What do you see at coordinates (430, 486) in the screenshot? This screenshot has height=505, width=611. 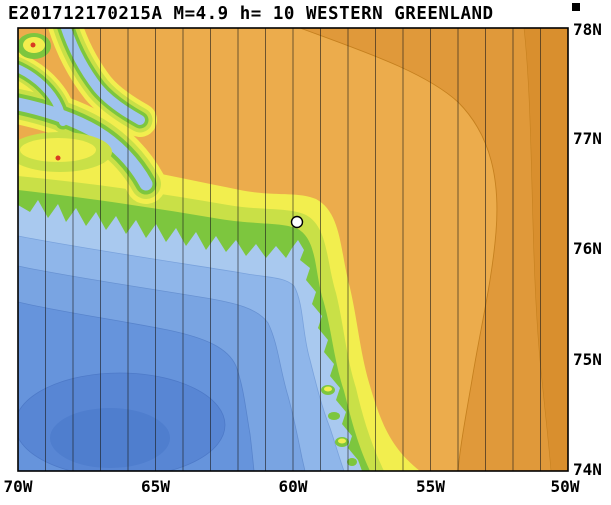 I see `lon-label: 55W` at bounding box center [430, 486].